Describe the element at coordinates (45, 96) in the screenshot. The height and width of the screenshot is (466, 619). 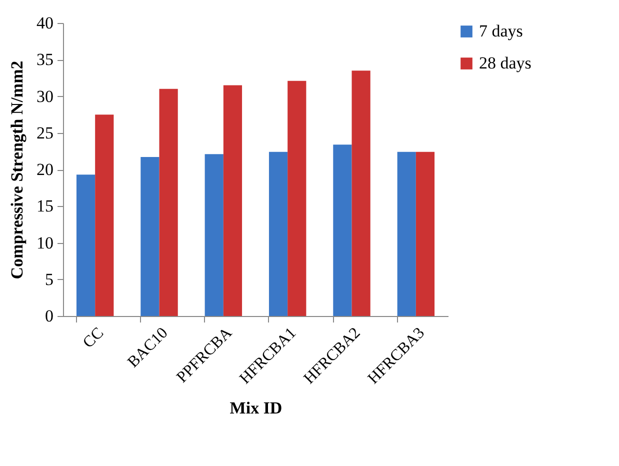
I see `y-tick-label: 30` at that location.